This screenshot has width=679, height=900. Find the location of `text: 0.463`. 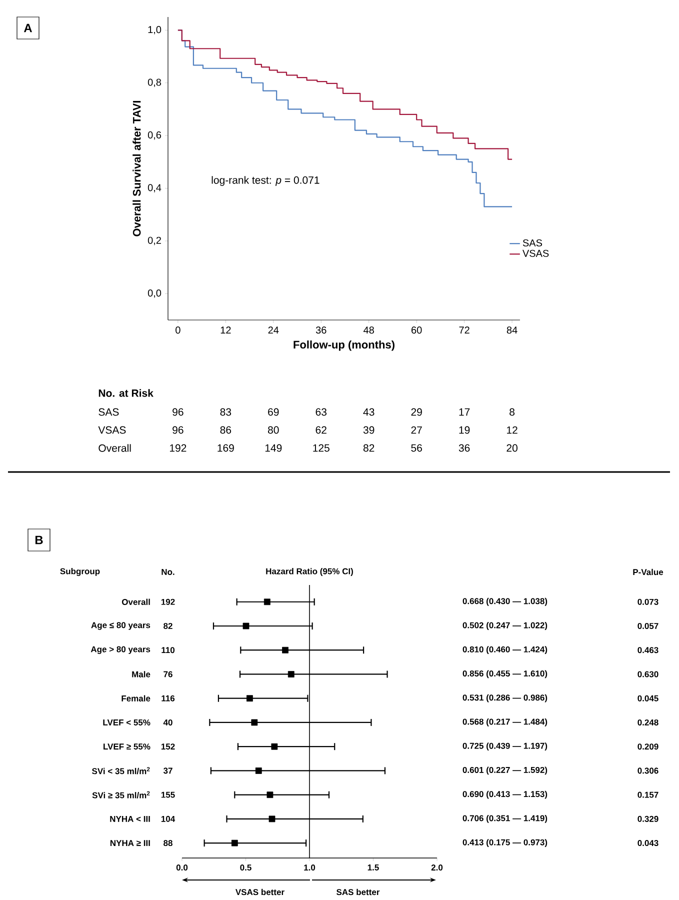

text: 0.463 is located at coordinates (648, 650).